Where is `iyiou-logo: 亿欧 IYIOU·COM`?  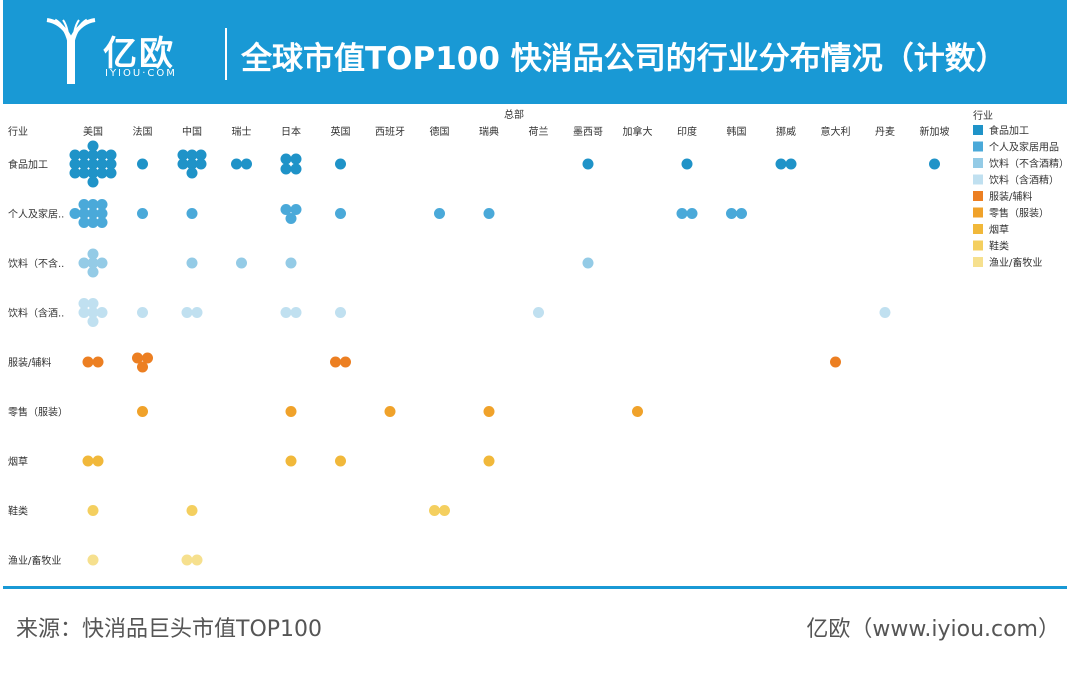
iyiou-logo: 亿欧 IYIOU·COM is located at coordinates (128, 53).